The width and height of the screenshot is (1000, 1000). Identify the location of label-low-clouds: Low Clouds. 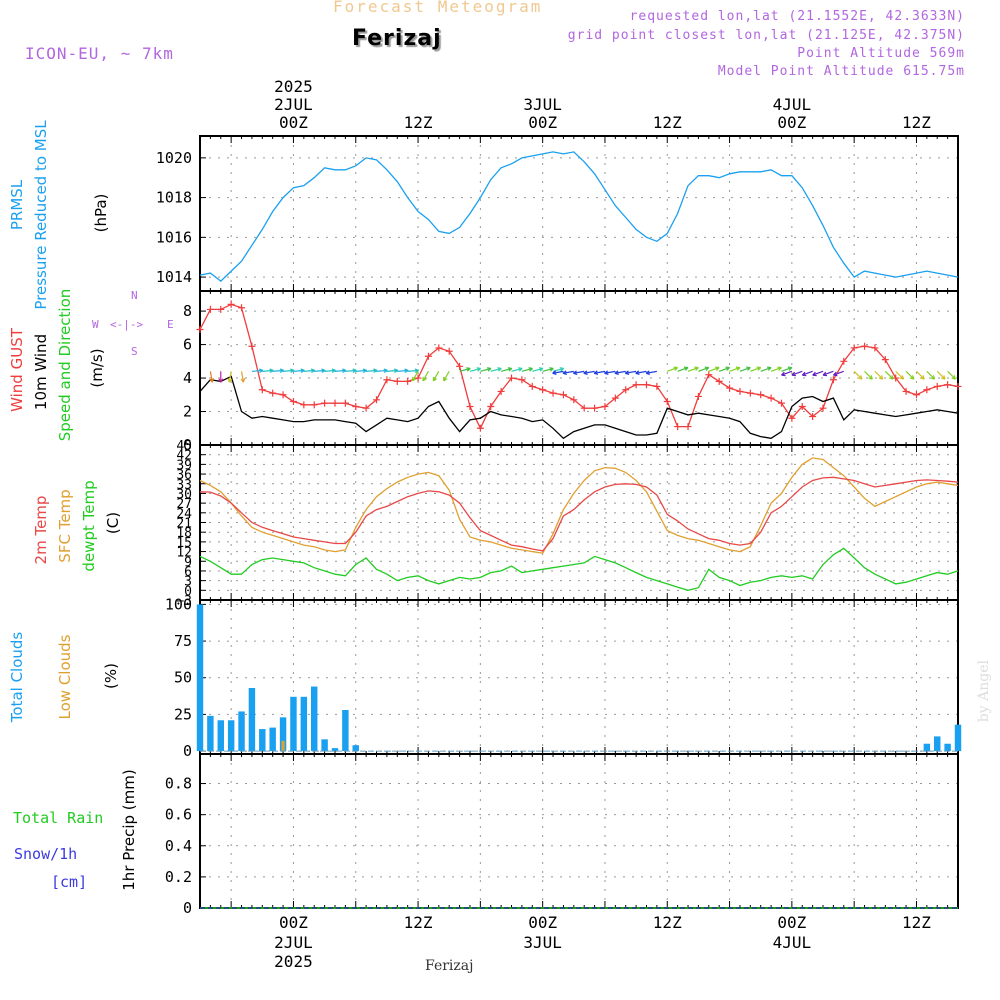
(65, 676).